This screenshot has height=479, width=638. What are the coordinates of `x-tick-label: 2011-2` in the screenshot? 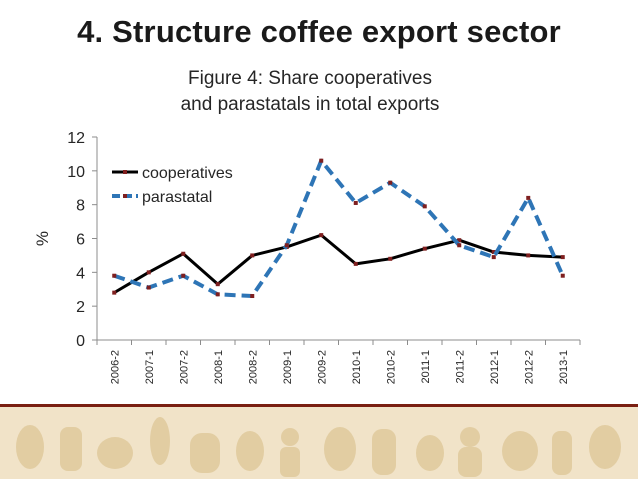 It's located at (460, 366).